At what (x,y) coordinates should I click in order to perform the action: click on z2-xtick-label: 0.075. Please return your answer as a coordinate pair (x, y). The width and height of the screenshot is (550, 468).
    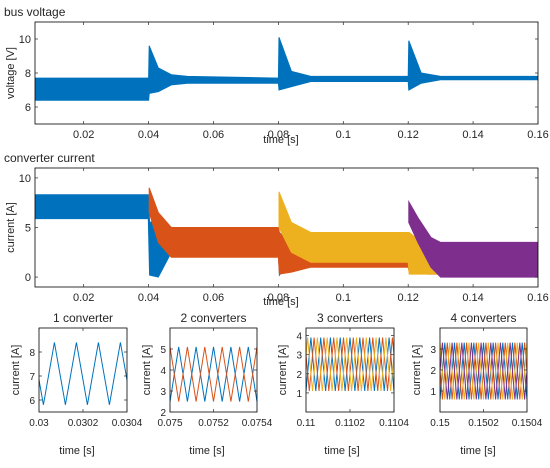
    Looking at the image, I should click on (169, 423).